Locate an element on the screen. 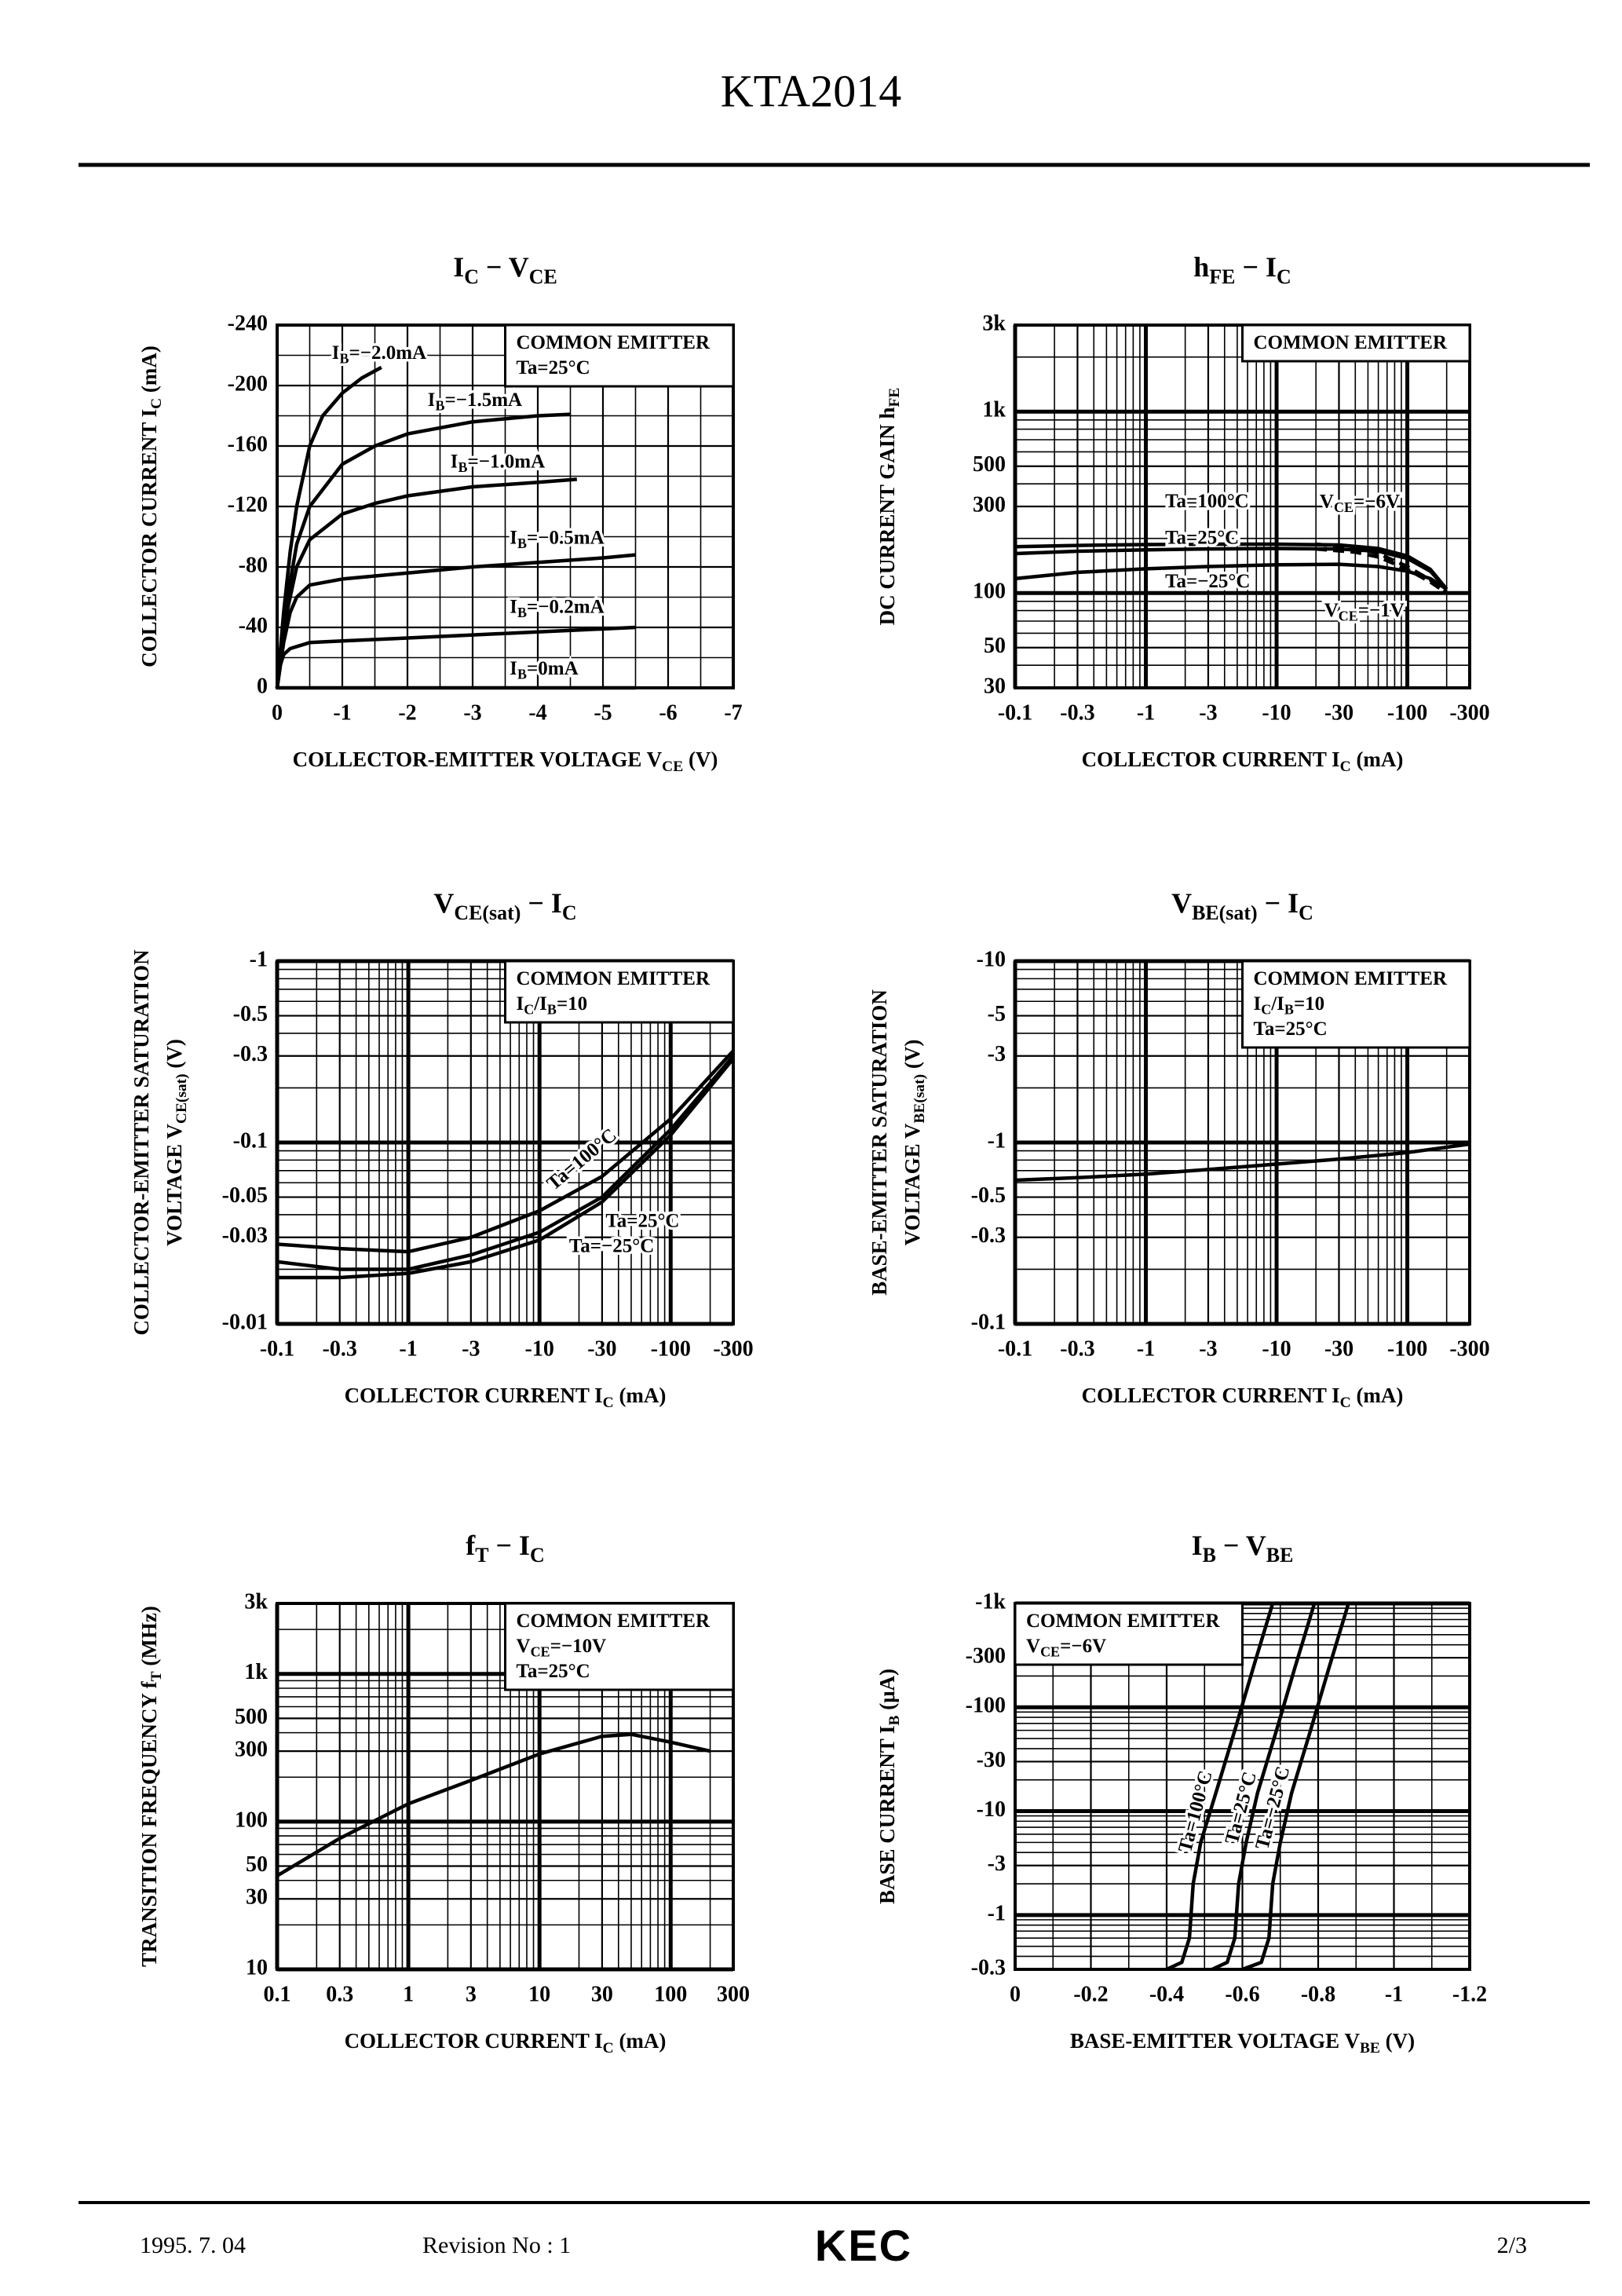 The image size is (1622, 2296). notes-text: IC/IB=10 is located at coordinates (1289, 1006).